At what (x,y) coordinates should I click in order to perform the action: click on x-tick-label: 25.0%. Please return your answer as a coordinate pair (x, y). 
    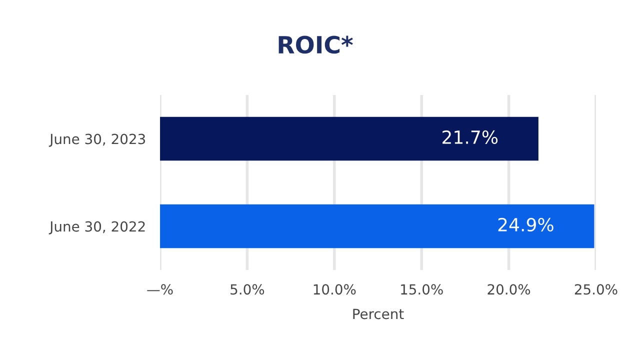
    Looking at the image, I should click on (596, 289).